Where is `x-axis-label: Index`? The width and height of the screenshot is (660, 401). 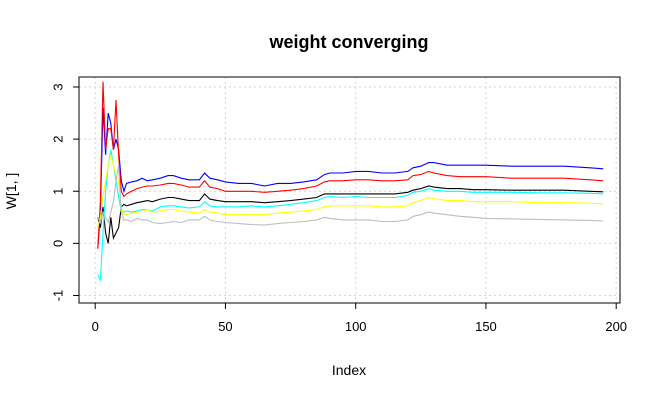 x-axis-label: Index is located at coordinates (349, 370).